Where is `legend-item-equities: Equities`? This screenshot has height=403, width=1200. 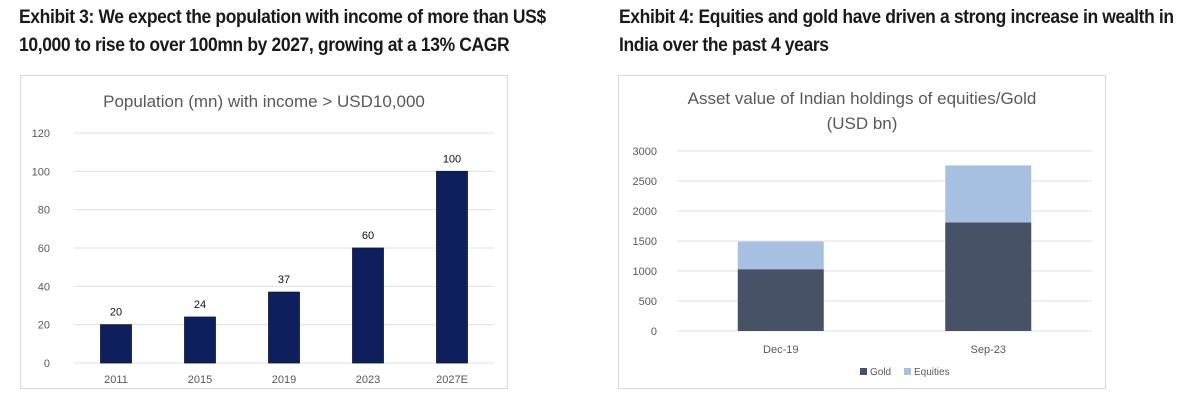
legend-item-equities: Equities is located at coordinates (927, 372).